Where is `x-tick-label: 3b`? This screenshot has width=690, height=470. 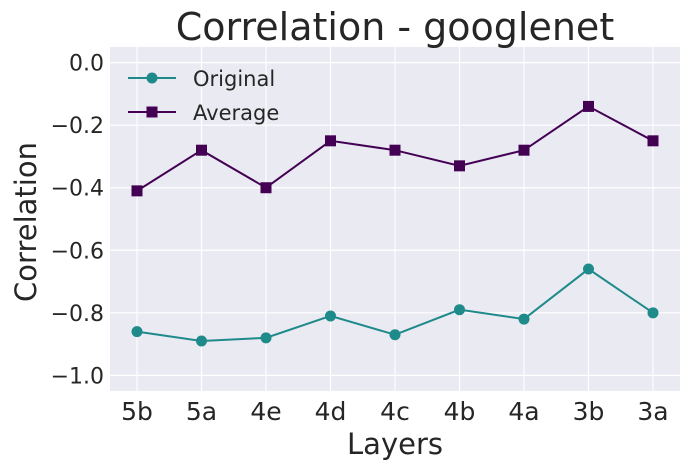
x-tick-label: 3b is located at coordinates (589, 411).